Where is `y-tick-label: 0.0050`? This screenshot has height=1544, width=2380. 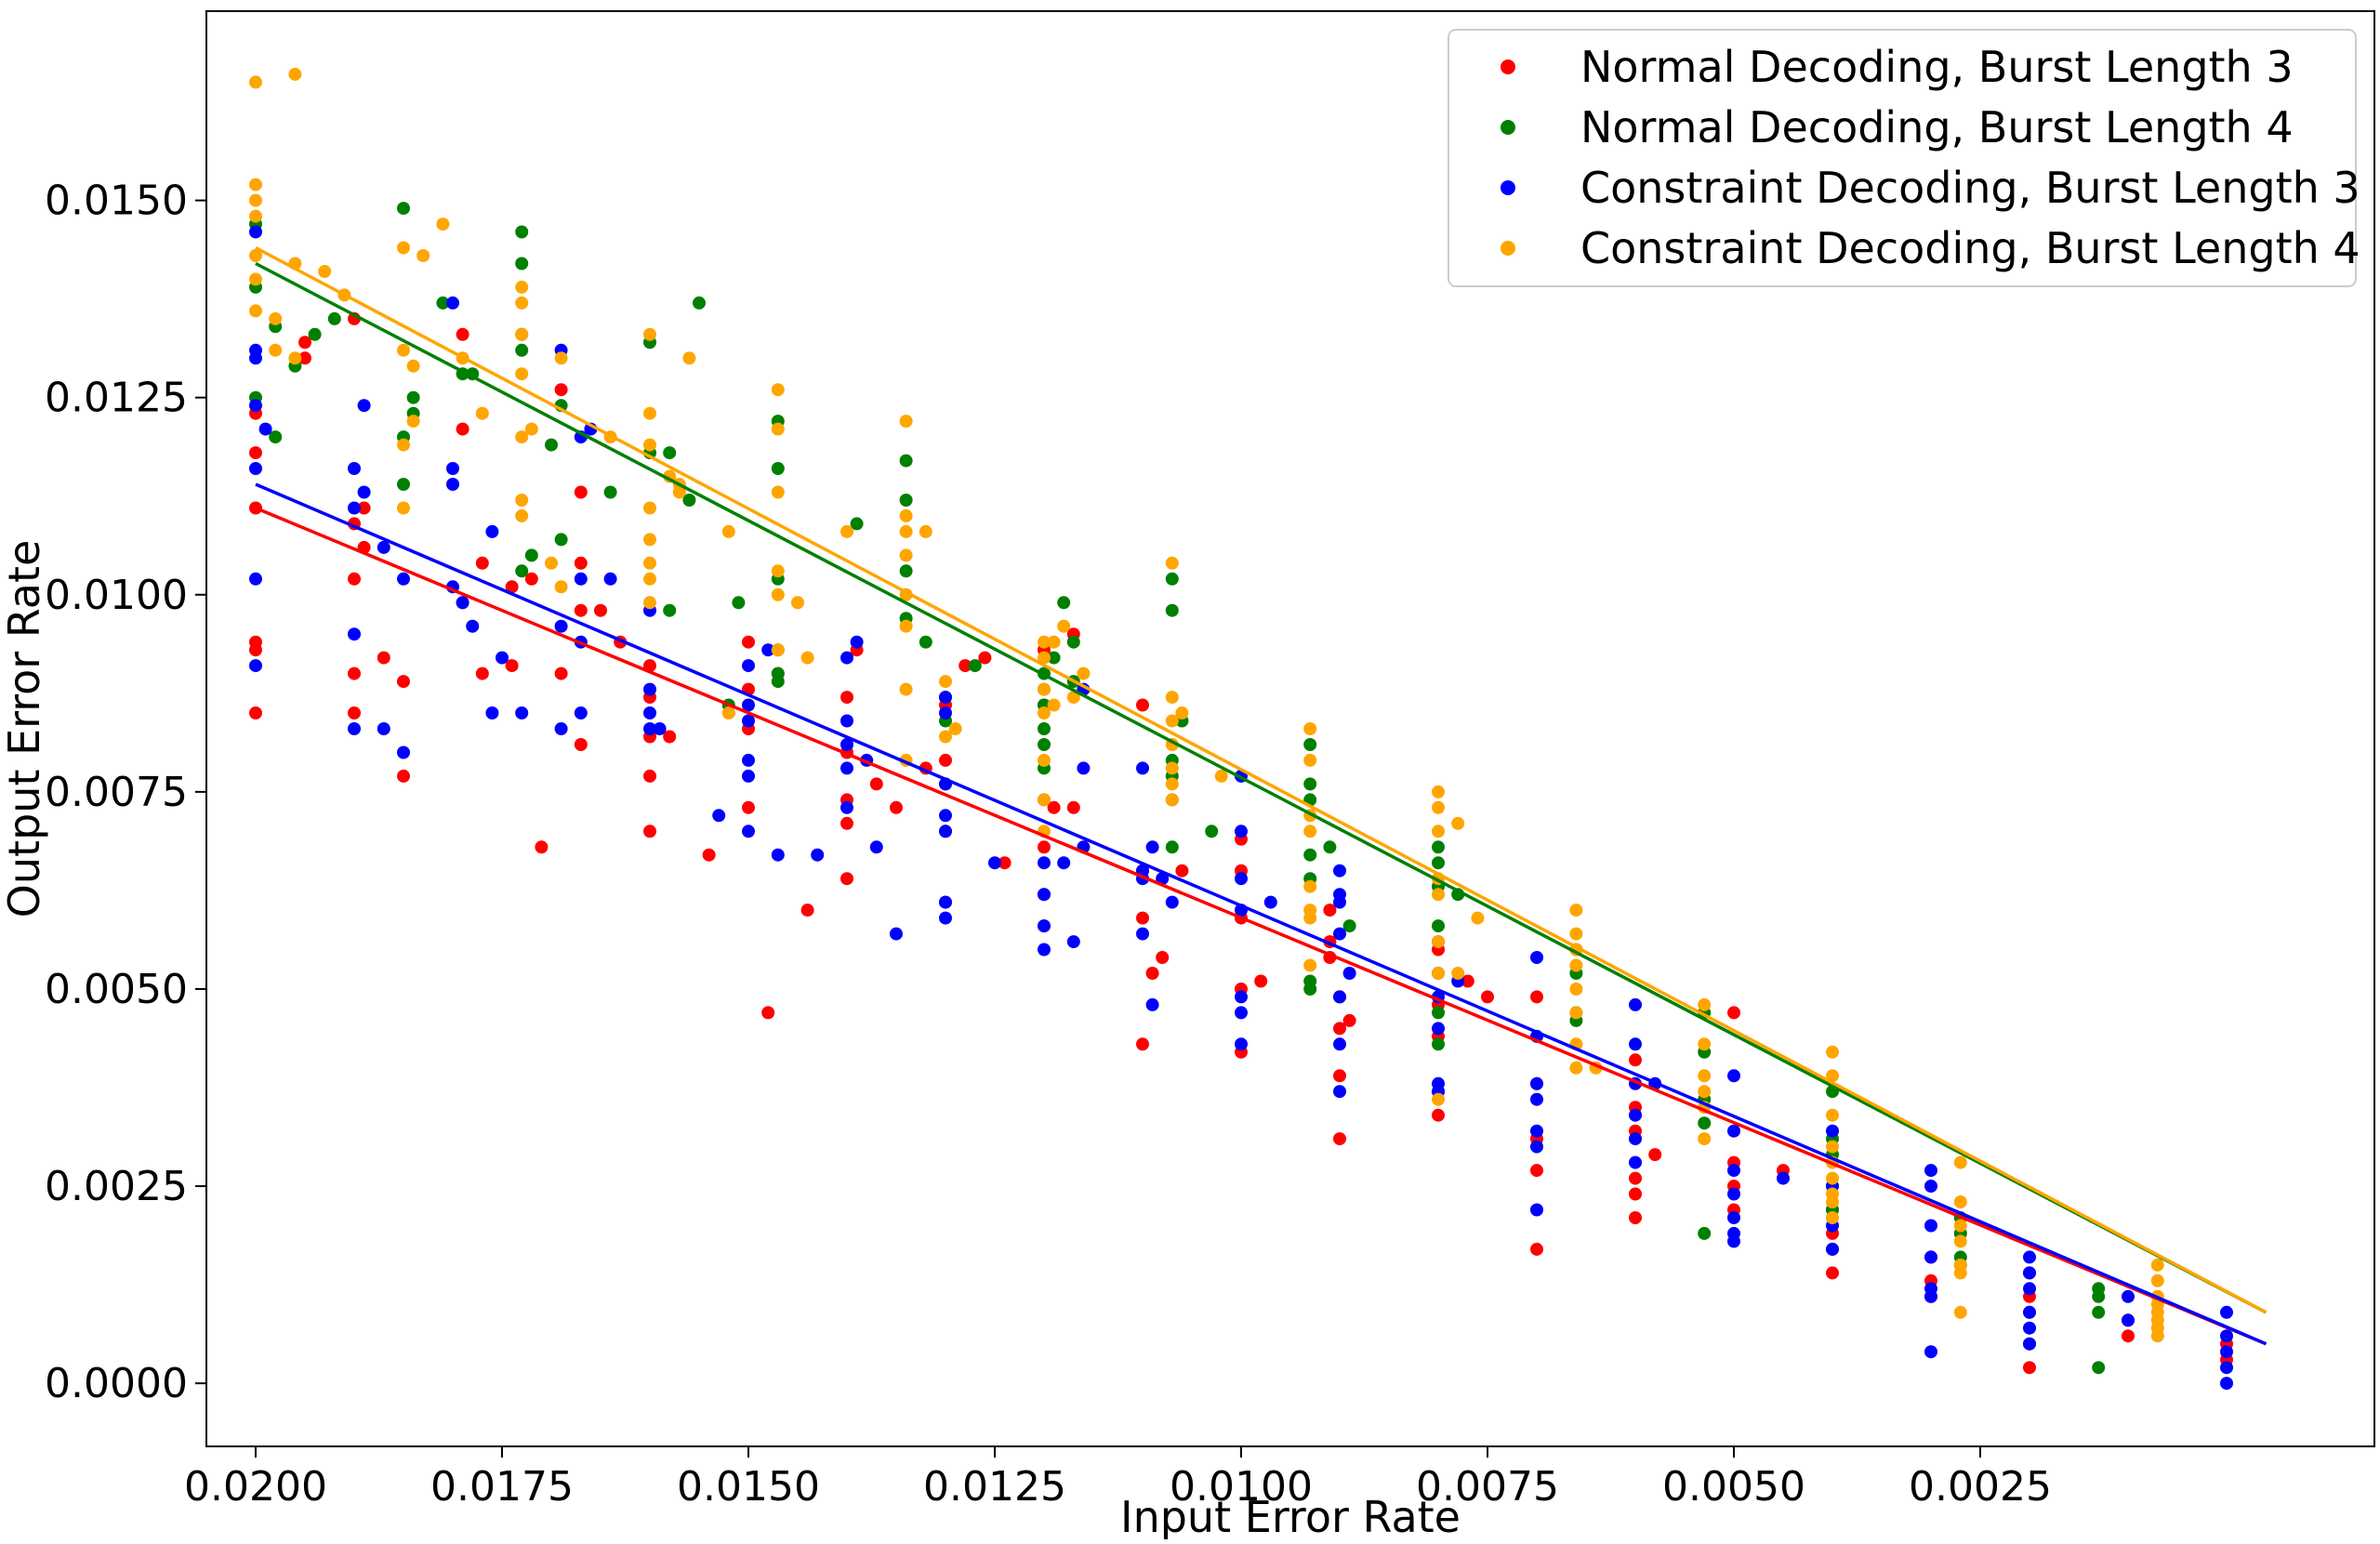
y-tick-label: 0.0050 is located at coordinates (116, 990).